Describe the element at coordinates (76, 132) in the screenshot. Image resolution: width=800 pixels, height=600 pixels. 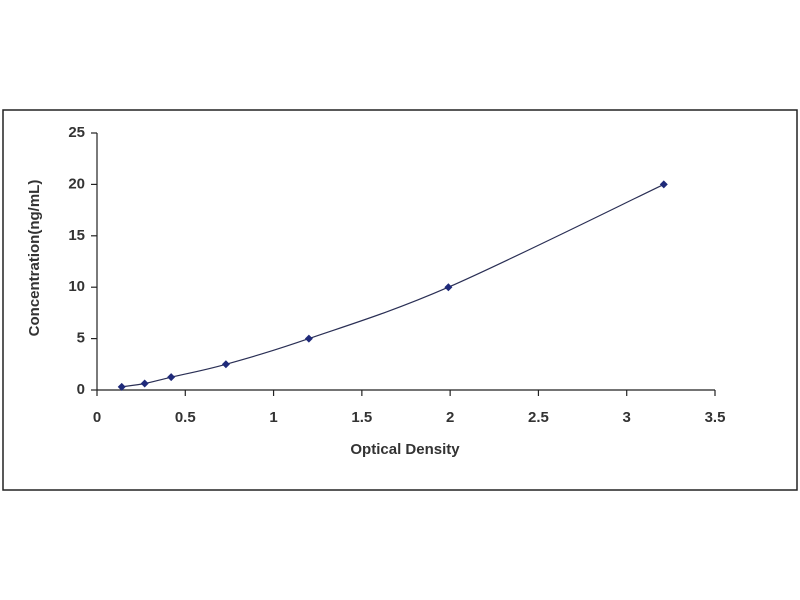
I see `y-tick-label: 25` at that location.